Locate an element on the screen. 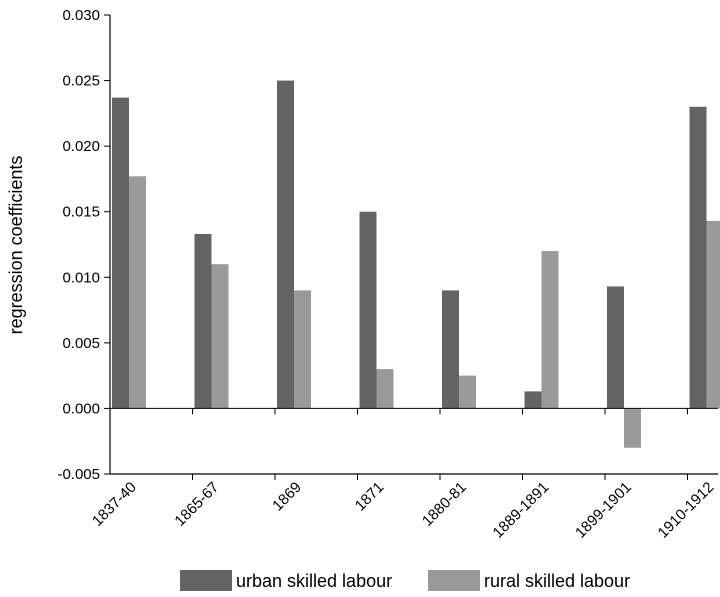 This screenshot has width=720, height=597. x-tick-label: 1871 is located at coordinates (370, 497).